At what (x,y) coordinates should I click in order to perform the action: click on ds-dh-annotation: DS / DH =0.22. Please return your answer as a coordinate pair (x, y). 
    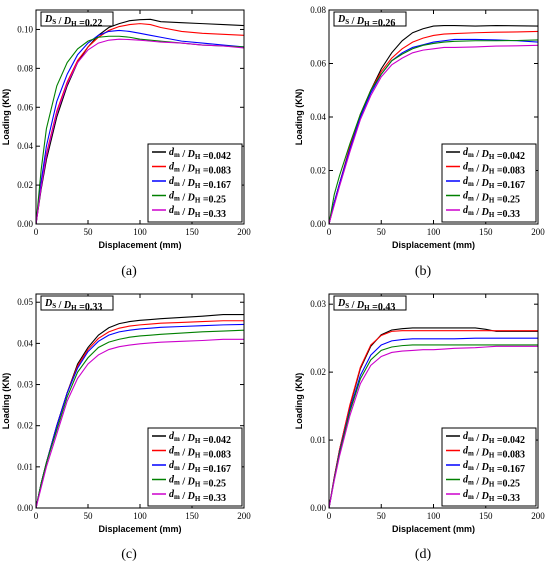
    Looking at the image, I should click on (77, 20).